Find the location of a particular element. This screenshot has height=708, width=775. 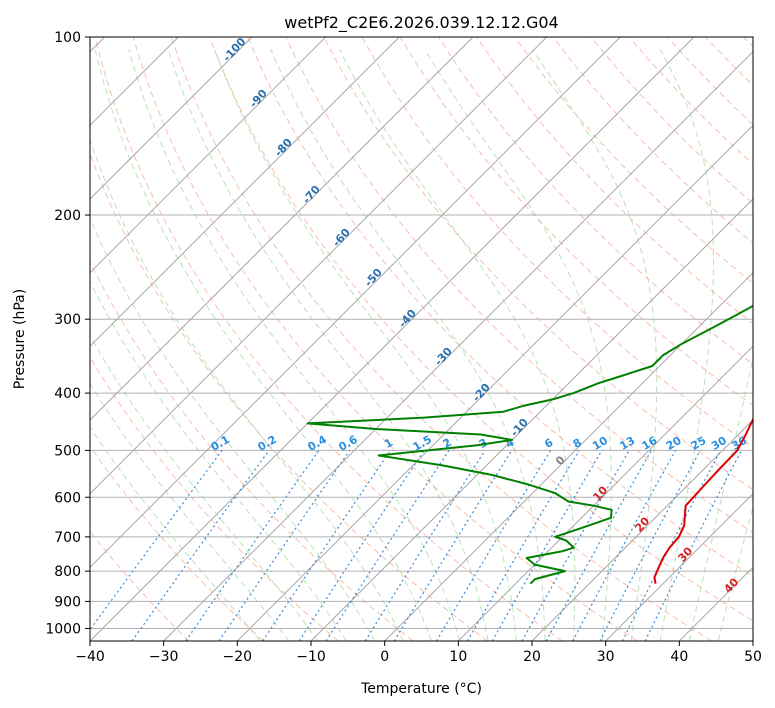

temperature-profile is located at coordinates (703, 500).